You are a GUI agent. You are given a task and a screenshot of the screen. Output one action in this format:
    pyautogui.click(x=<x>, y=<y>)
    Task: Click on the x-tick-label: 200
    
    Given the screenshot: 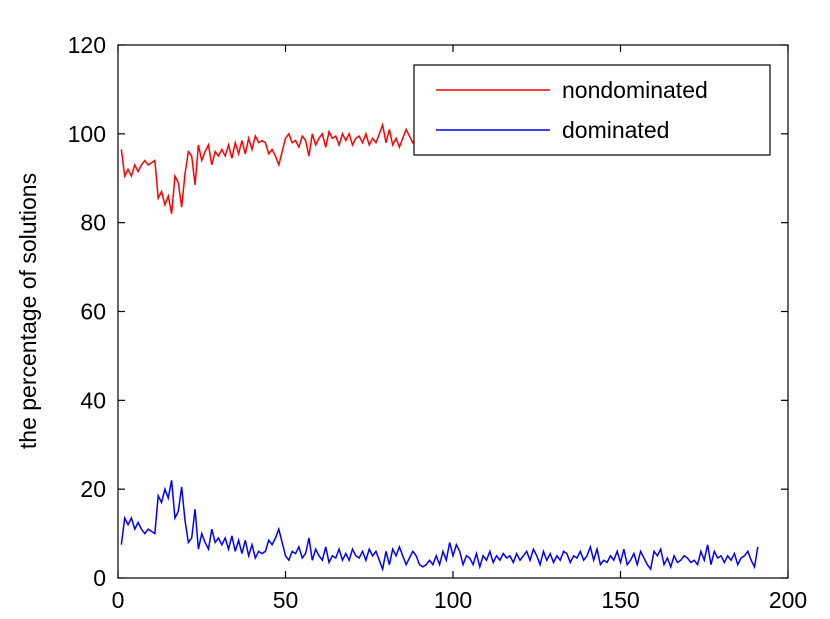 What is the action you would take?
    pyautogui.click(x=788, y=600)
    